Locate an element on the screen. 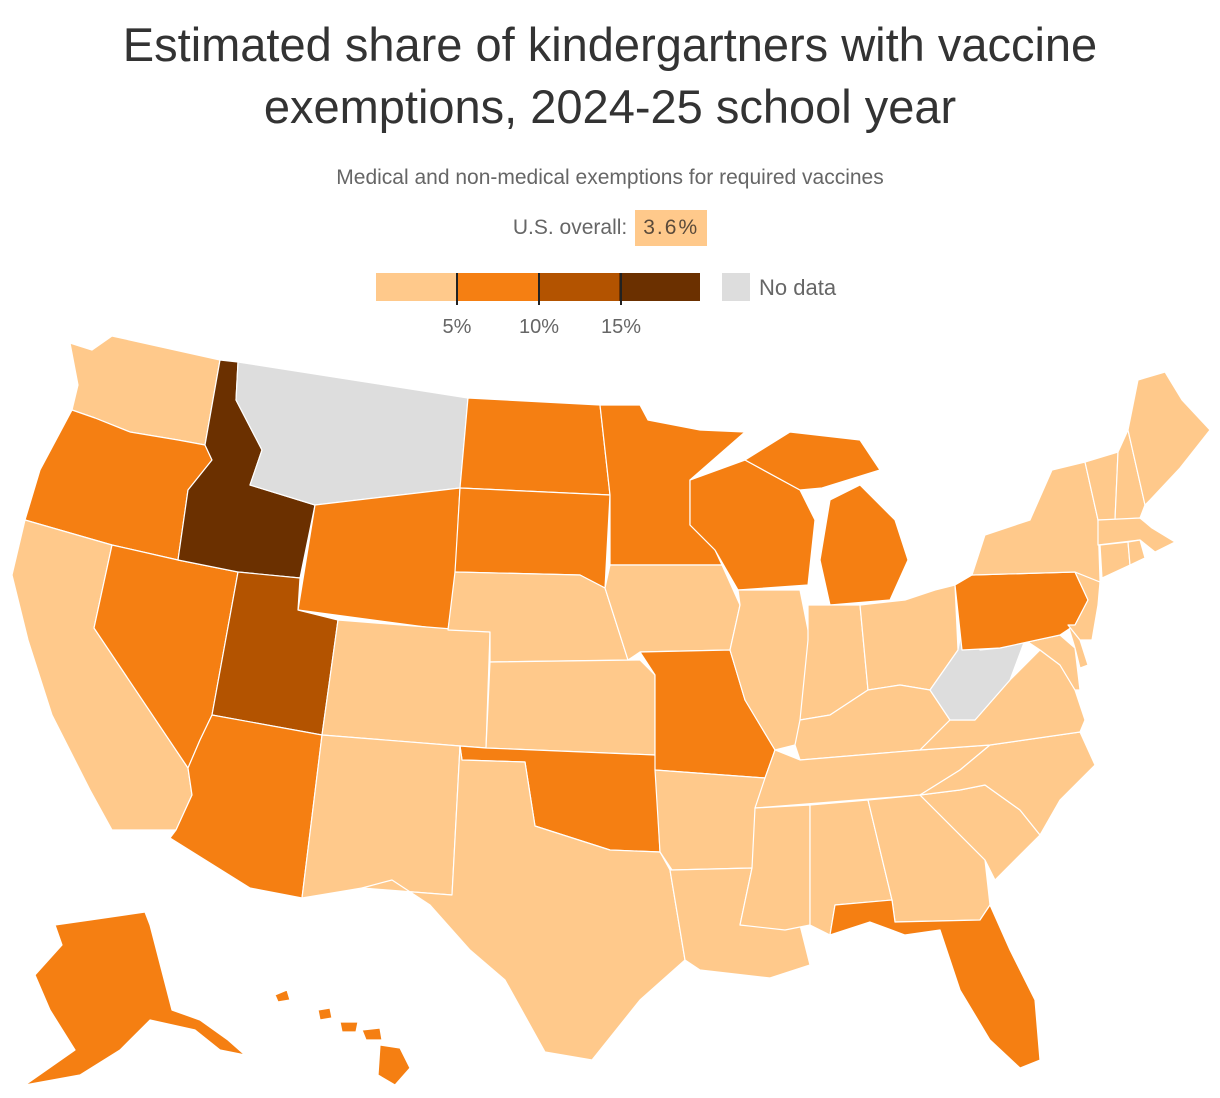  state-mi is located at coordinates (826, 518).